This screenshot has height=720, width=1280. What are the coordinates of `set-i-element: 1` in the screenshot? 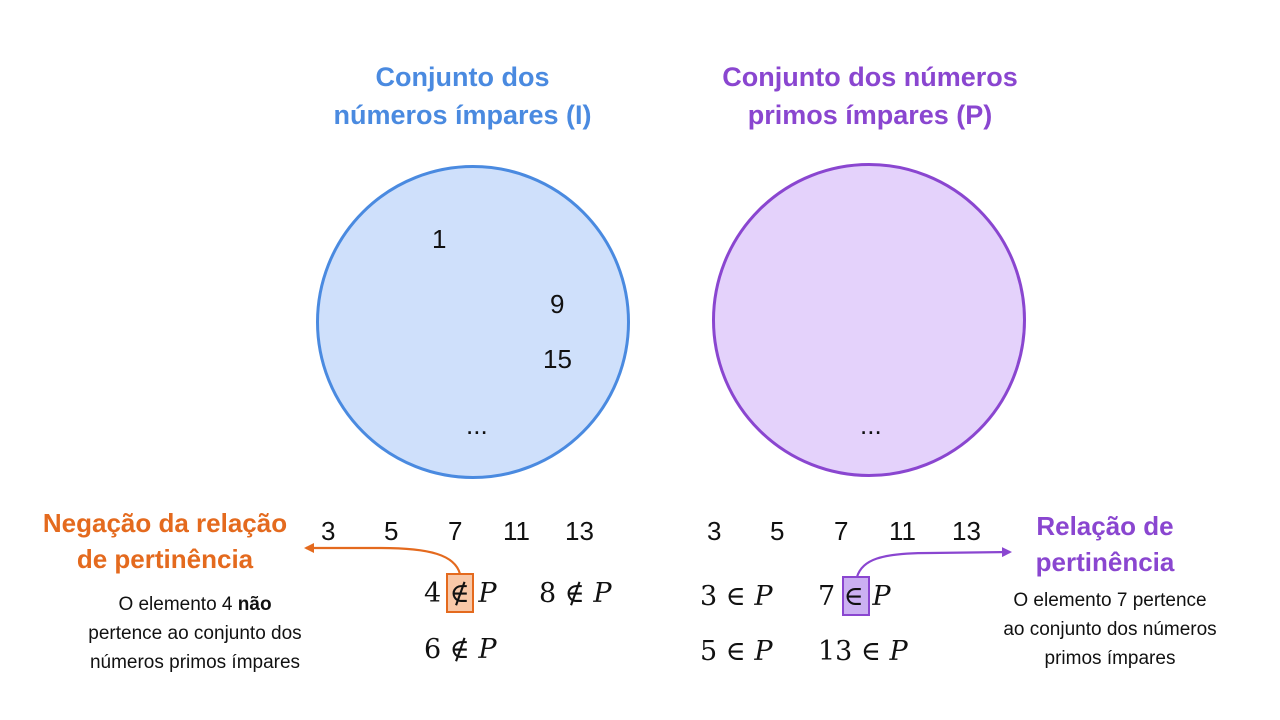 It's located at (439, 239).